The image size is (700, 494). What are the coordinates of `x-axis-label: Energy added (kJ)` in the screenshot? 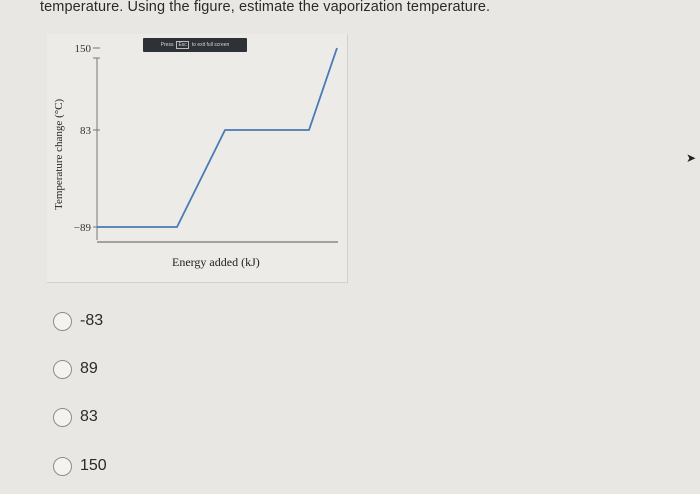 It's located at (216, 262).